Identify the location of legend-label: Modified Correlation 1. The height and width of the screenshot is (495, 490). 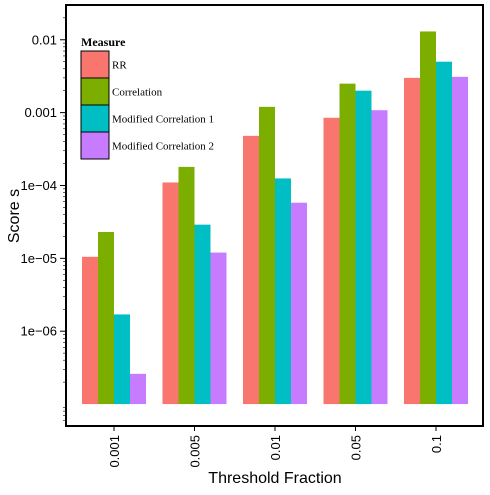
(163, 120).